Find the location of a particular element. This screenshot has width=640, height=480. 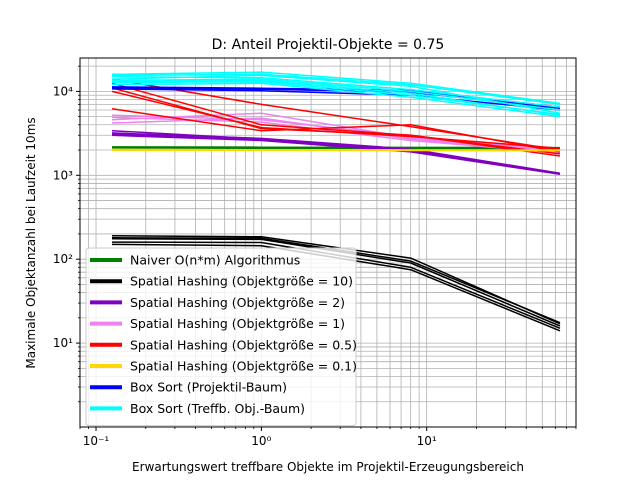

x-tick-label: 10⁻¹ is located at coordinates (96, 441).